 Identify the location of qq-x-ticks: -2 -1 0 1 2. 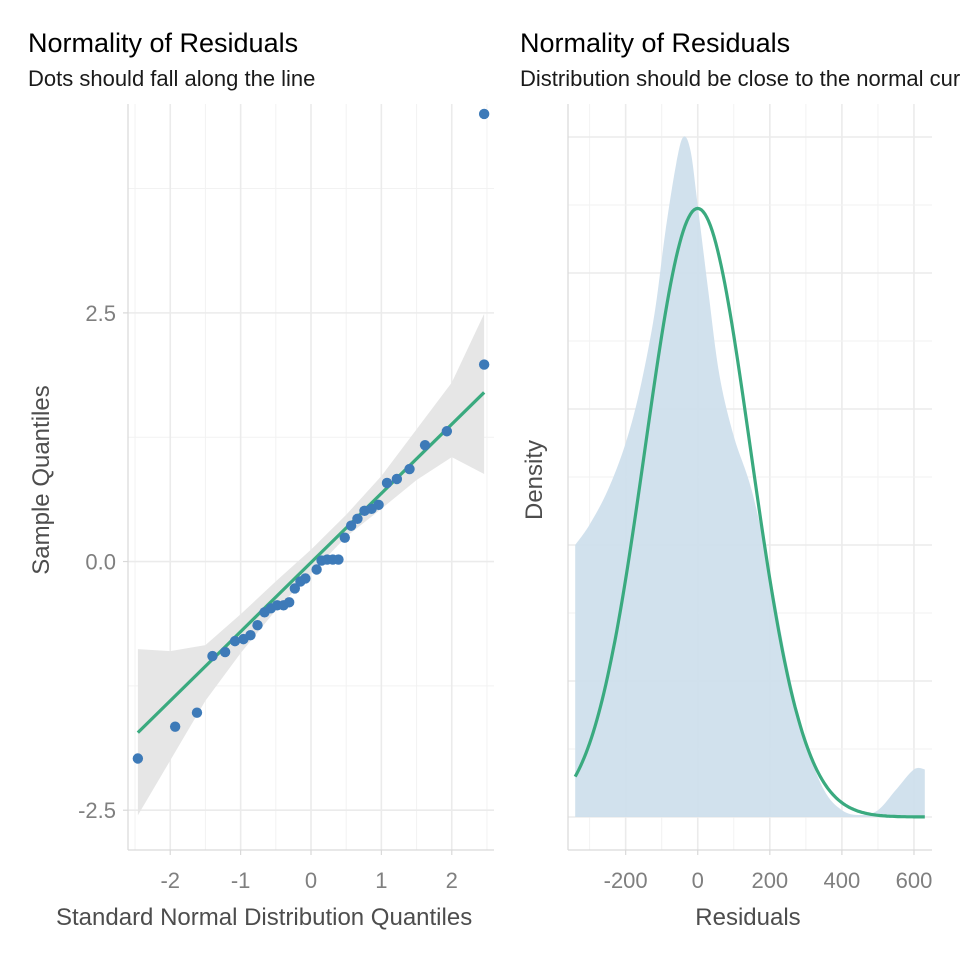
(309, 871).